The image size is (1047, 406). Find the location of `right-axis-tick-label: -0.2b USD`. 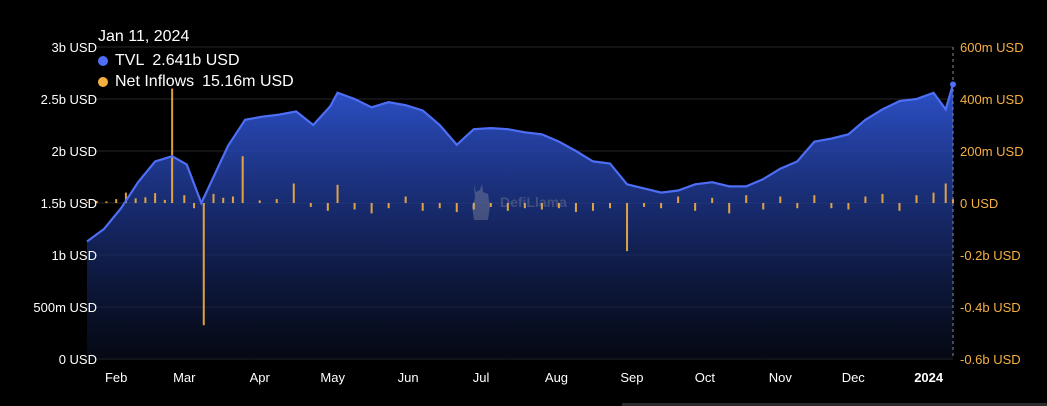

right-axis-tick-label: -0.2b USD is located at coordinates (990, 255).